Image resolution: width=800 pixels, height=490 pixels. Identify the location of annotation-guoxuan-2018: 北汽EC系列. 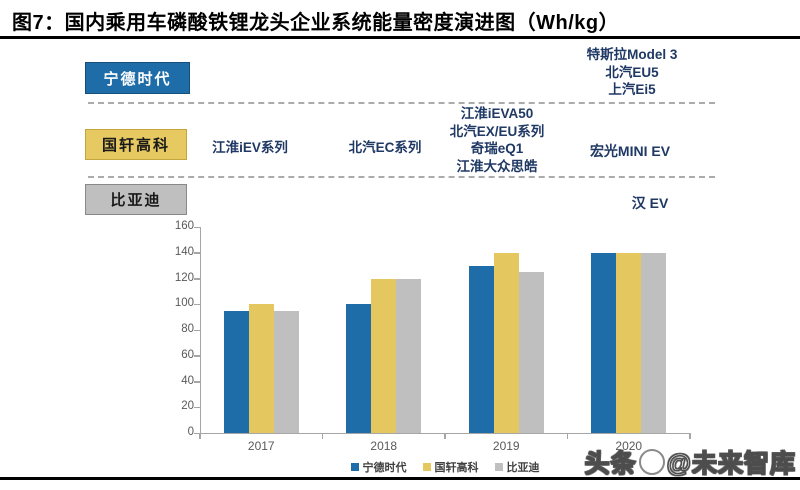
(385, 147).